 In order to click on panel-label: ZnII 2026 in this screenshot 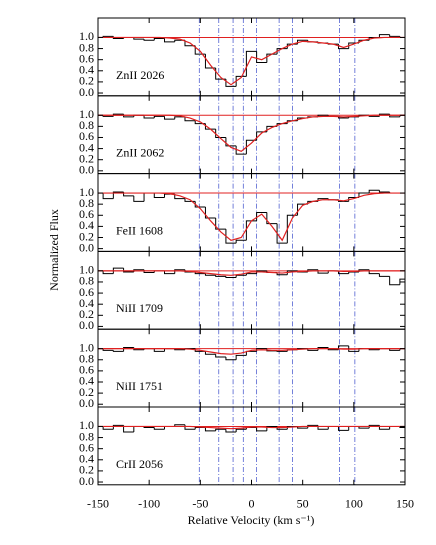, I will do `click(140, 75)`.